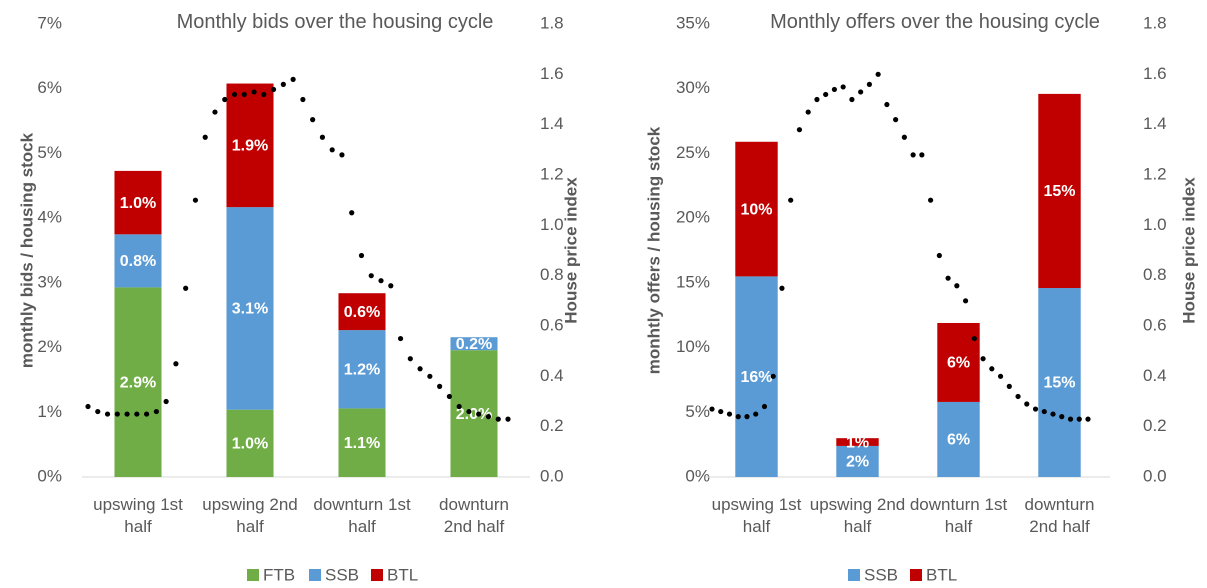 This screenshot has width=1207, height=588. Describe the element at coordinates (49, 346) in the screenshot. I see `y-tick-label: 2%` at that location.